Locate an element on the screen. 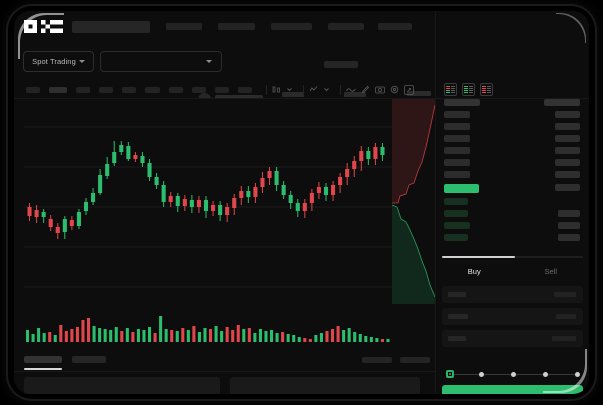 Image resolution: width=603 pixels, height=405 pixels. tab-positions is located at coordinates (415, 360).